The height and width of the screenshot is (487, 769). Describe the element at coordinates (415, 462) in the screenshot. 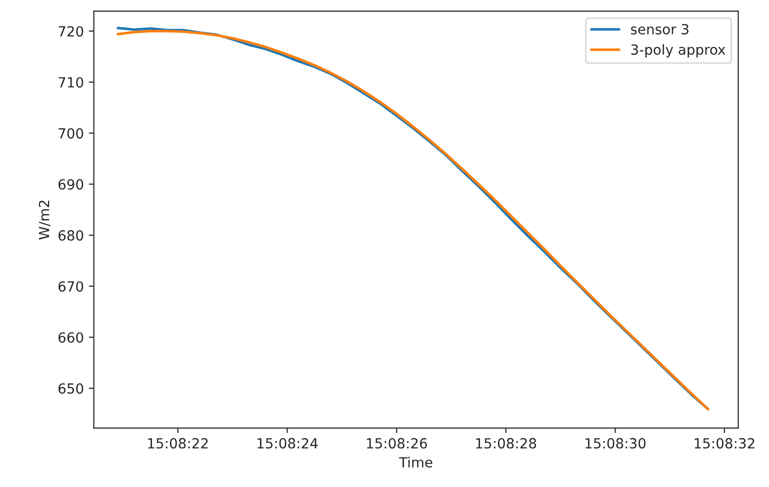

I see `x-axis-title: Time` at that location.